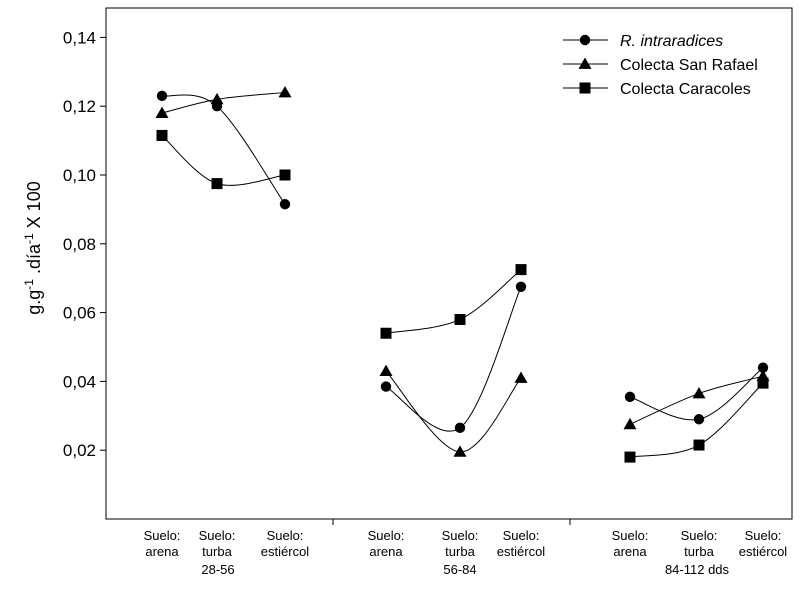 The width and height of the screenshot is (806, 593). What do you see at coordinates (79, 175) in the screenshot?
I see `y-tick-label: 0,10` at bounding box center [79, 175].